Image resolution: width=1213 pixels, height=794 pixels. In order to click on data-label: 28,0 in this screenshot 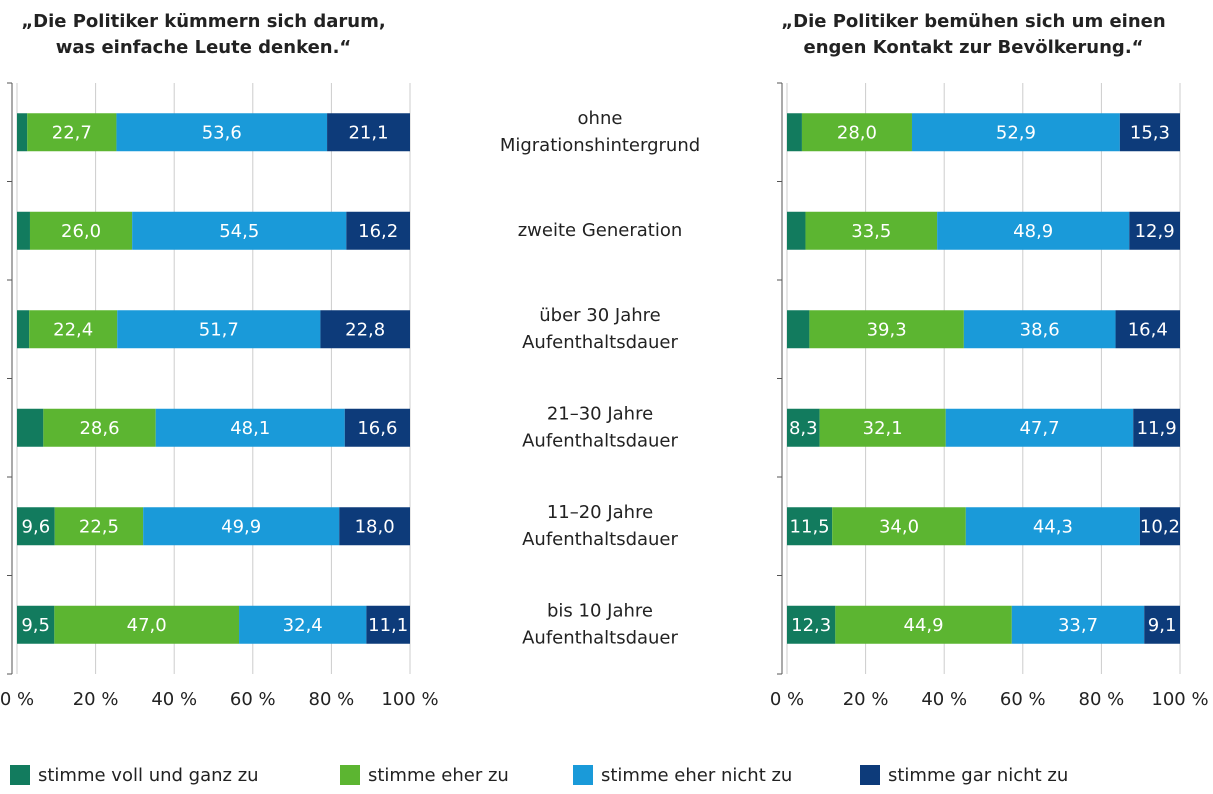, I will do `click(857, 132)`.